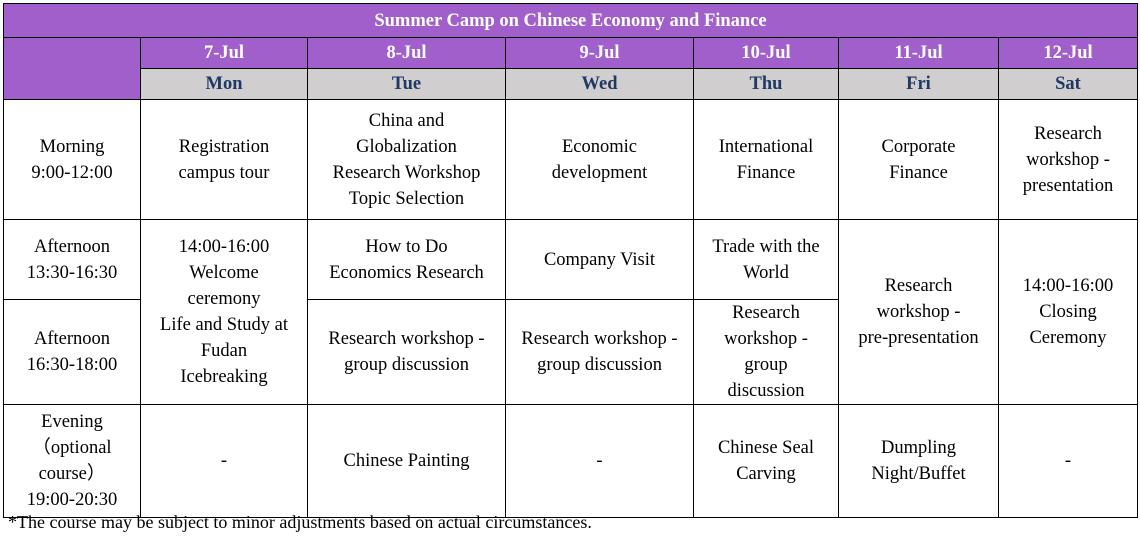 The image size is (1140, 539). What do you see at coordinates (918, 461) in the screenshot?
I see `session-cell: Dumpling Night/Buffet` at bounding box center [918, 461].